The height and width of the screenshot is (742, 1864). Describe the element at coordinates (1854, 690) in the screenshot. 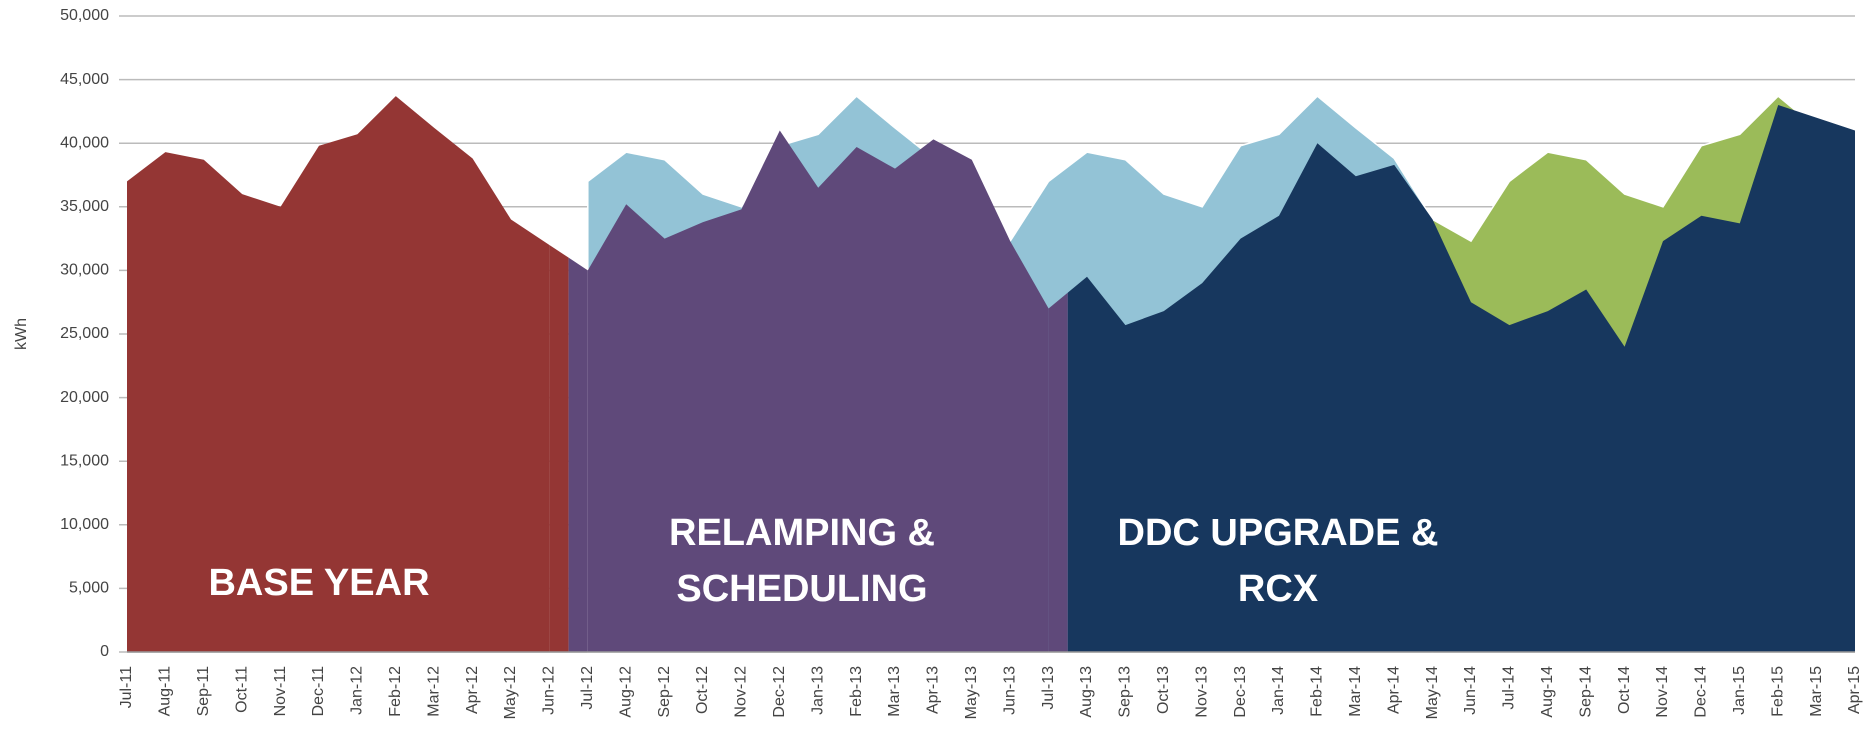

I see `x-tick-label: Apr-15` at that location.